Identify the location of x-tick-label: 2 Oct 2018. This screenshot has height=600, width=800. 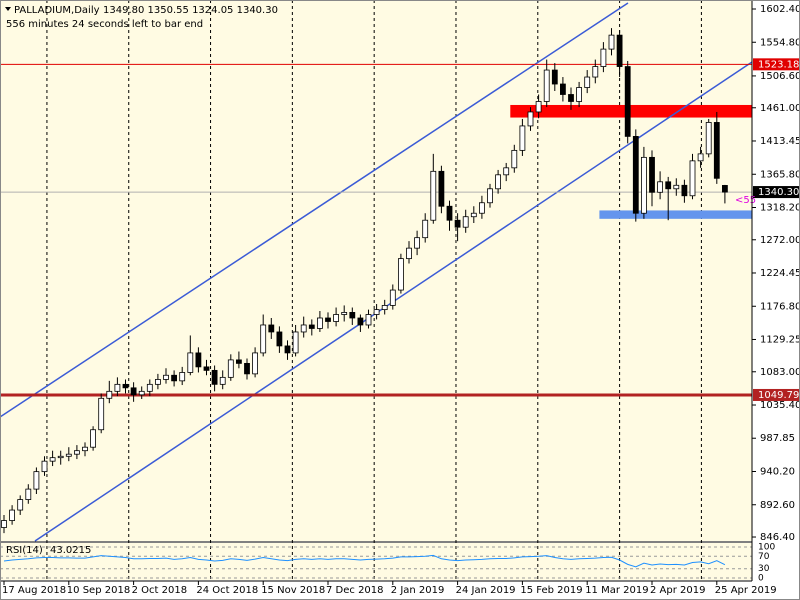
(159, 590).